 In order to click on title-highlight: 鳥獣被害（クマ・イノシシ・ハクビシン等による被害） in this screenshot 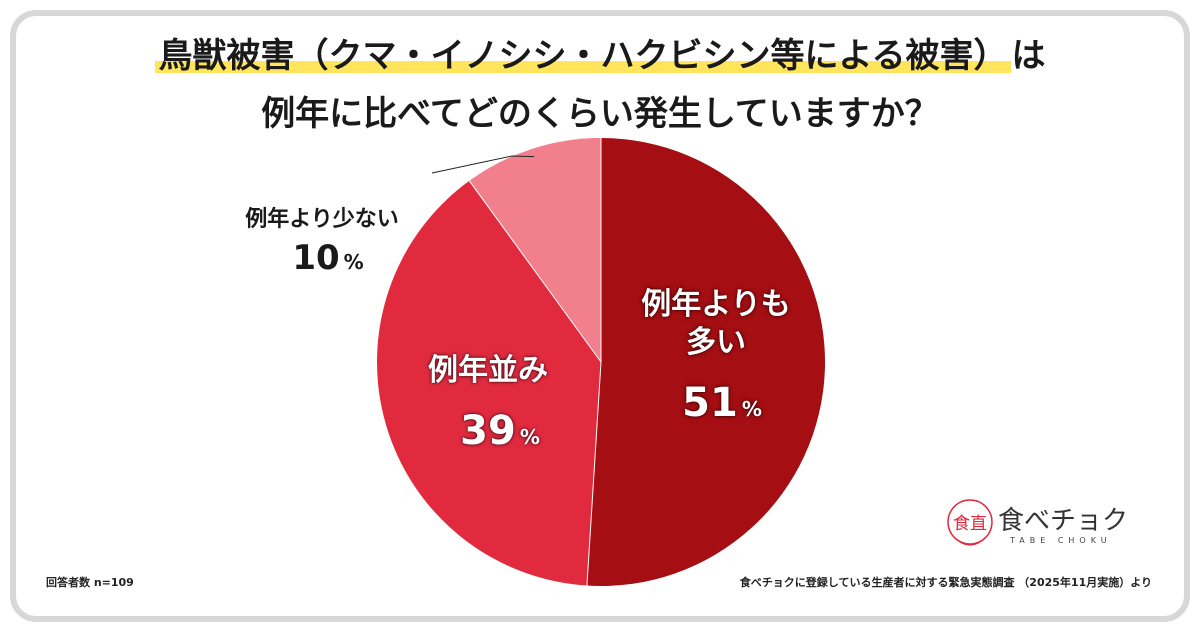, I will do `click(583, 56)`.